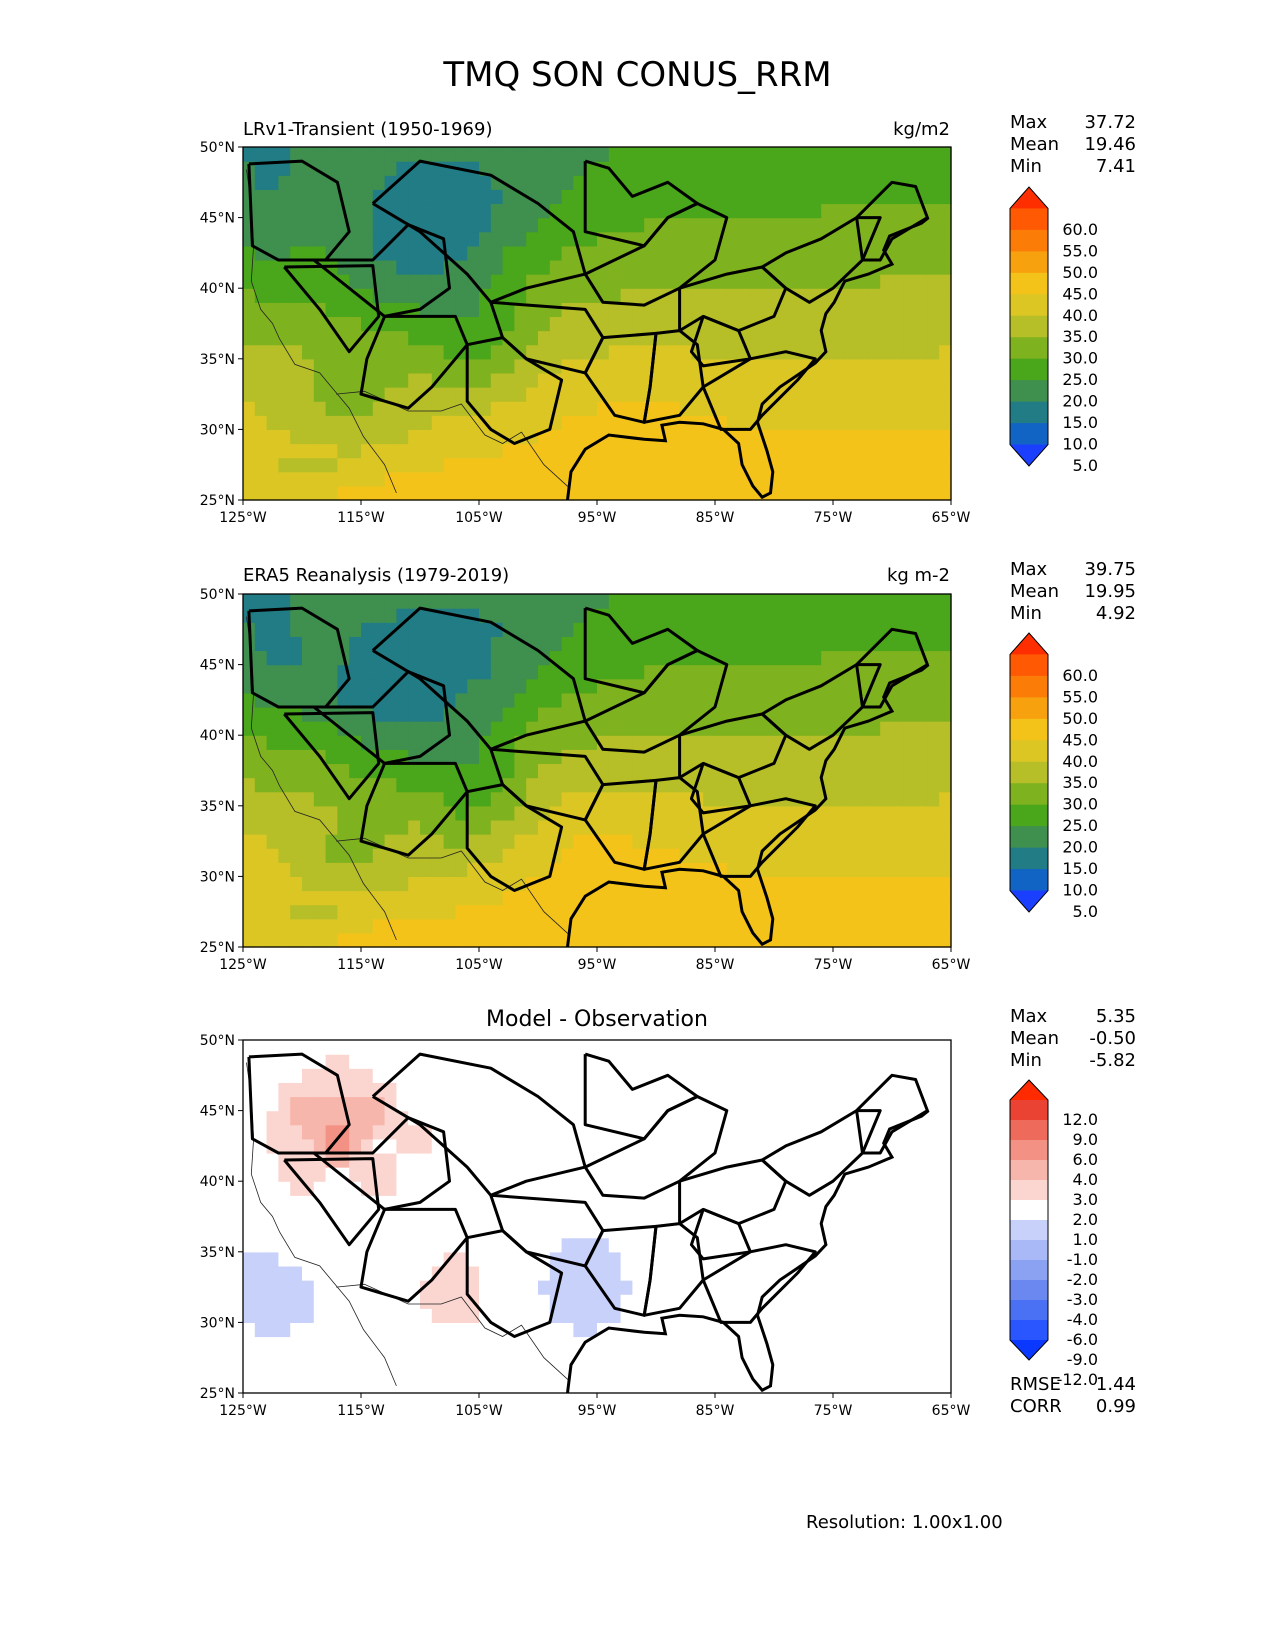 Image resolution: width=1275 pixels, height=1650 pixels. I want to click on colorbar-label: 30.0, so click(1080, 804).